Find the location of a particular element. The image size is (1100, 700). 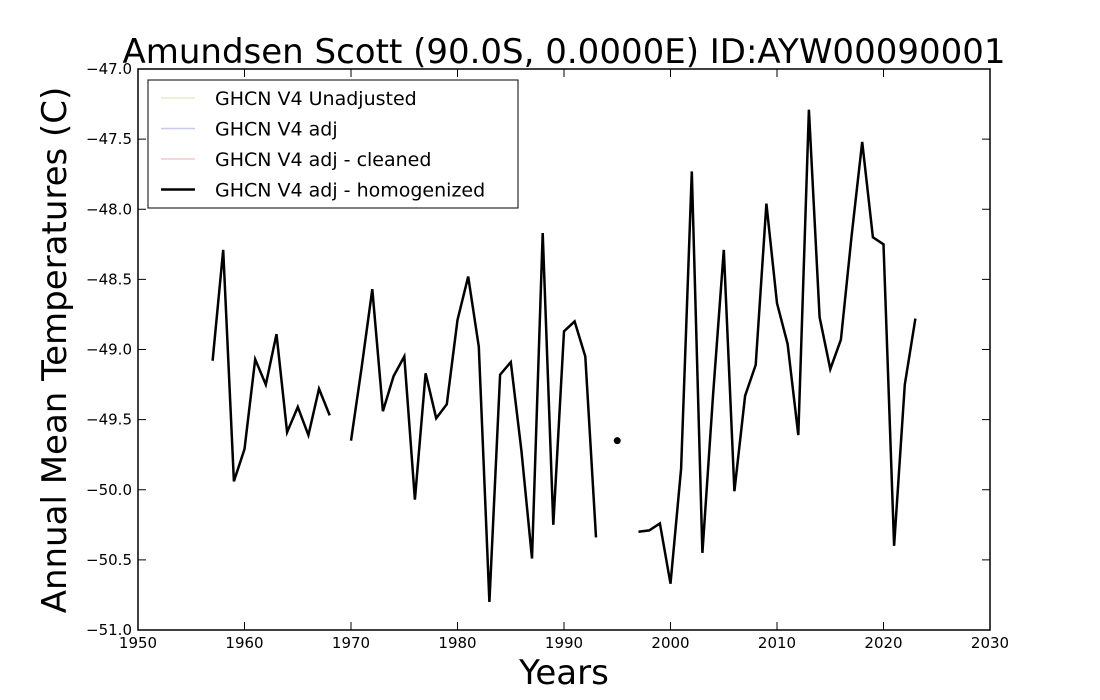

x-tick-label: 2010 is located at coordinates (777, 643).